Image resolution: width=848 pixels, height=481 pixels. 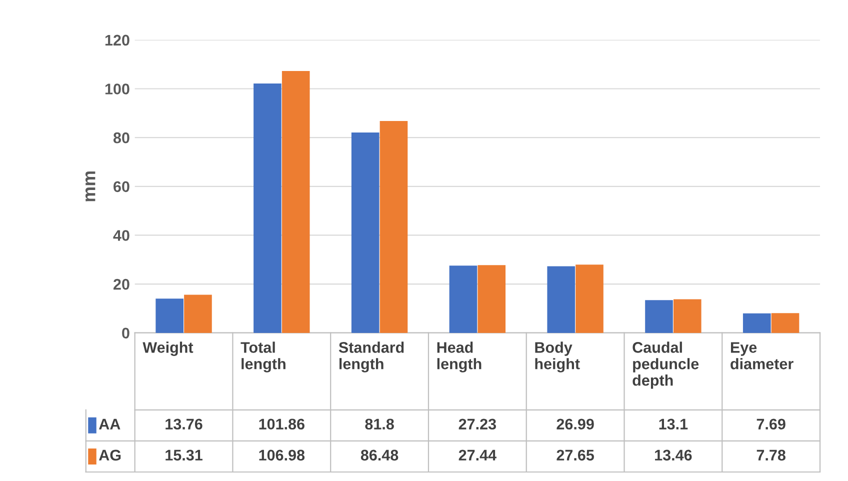 I want to click on y-tick-label: 60, so click(x=122, y=186).